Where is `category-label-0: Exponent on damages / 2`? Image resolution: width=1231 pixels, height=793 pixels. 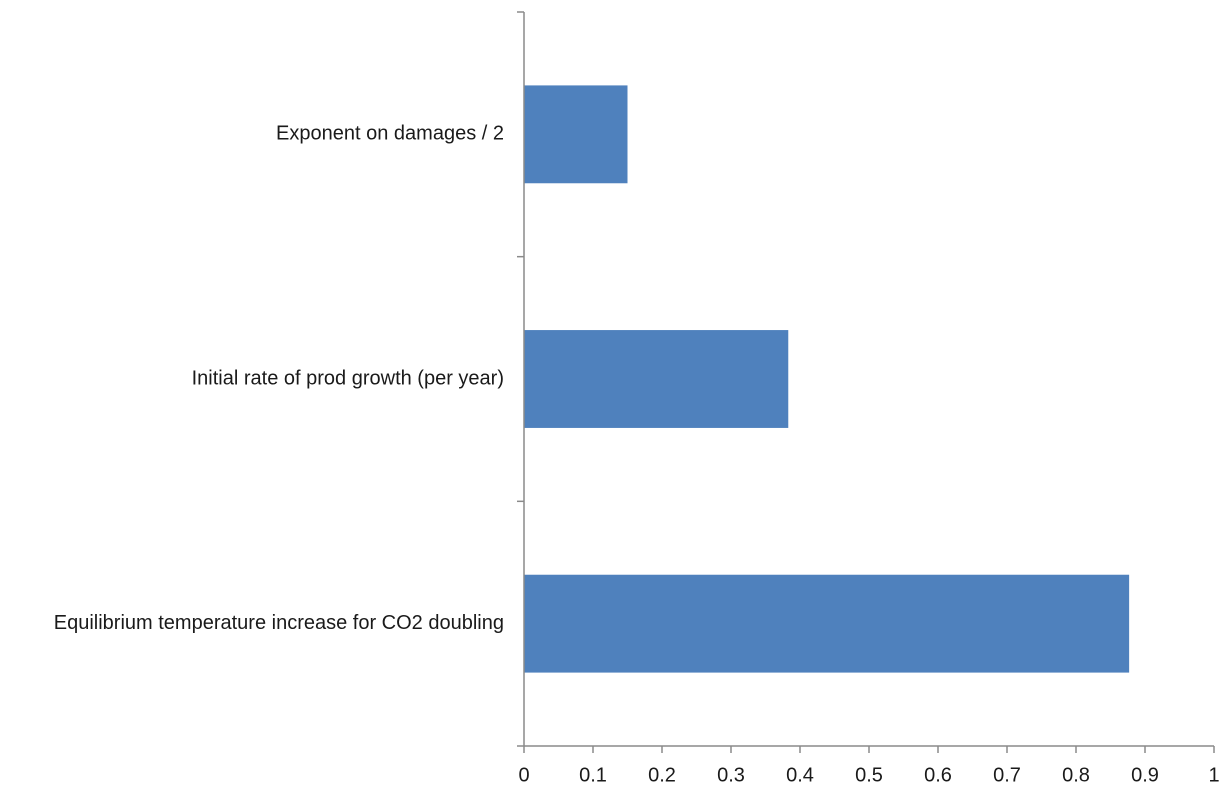 category-label-0: Exponent on damages / 2 is located at coordinates (390, 134).